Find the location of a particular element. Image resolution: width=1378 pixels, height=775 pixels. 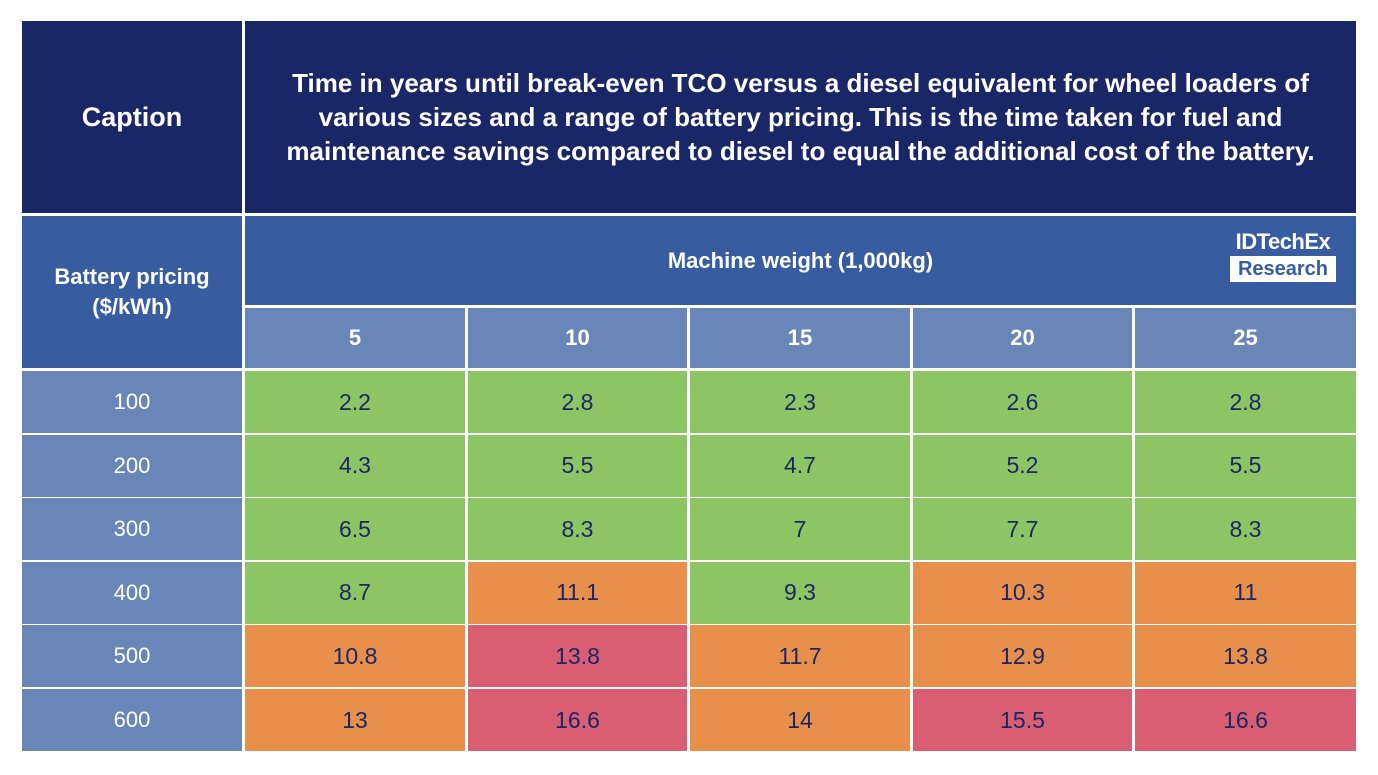

row-label: 200 is located at coordinates (132, 465).